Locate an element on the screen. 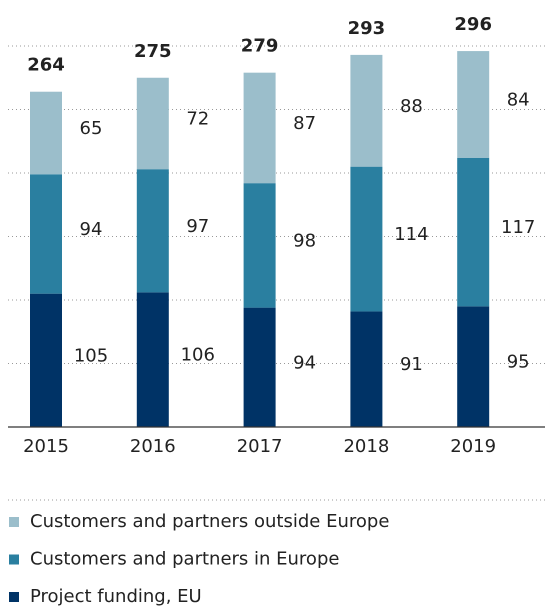  total-label: 296 is located at coordinates (473, 24).